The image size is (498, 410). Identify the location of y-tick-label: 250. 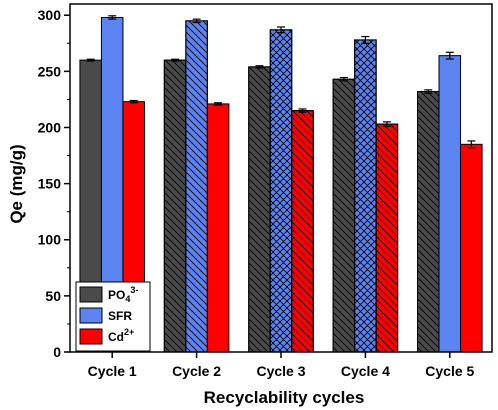
(50, 71).